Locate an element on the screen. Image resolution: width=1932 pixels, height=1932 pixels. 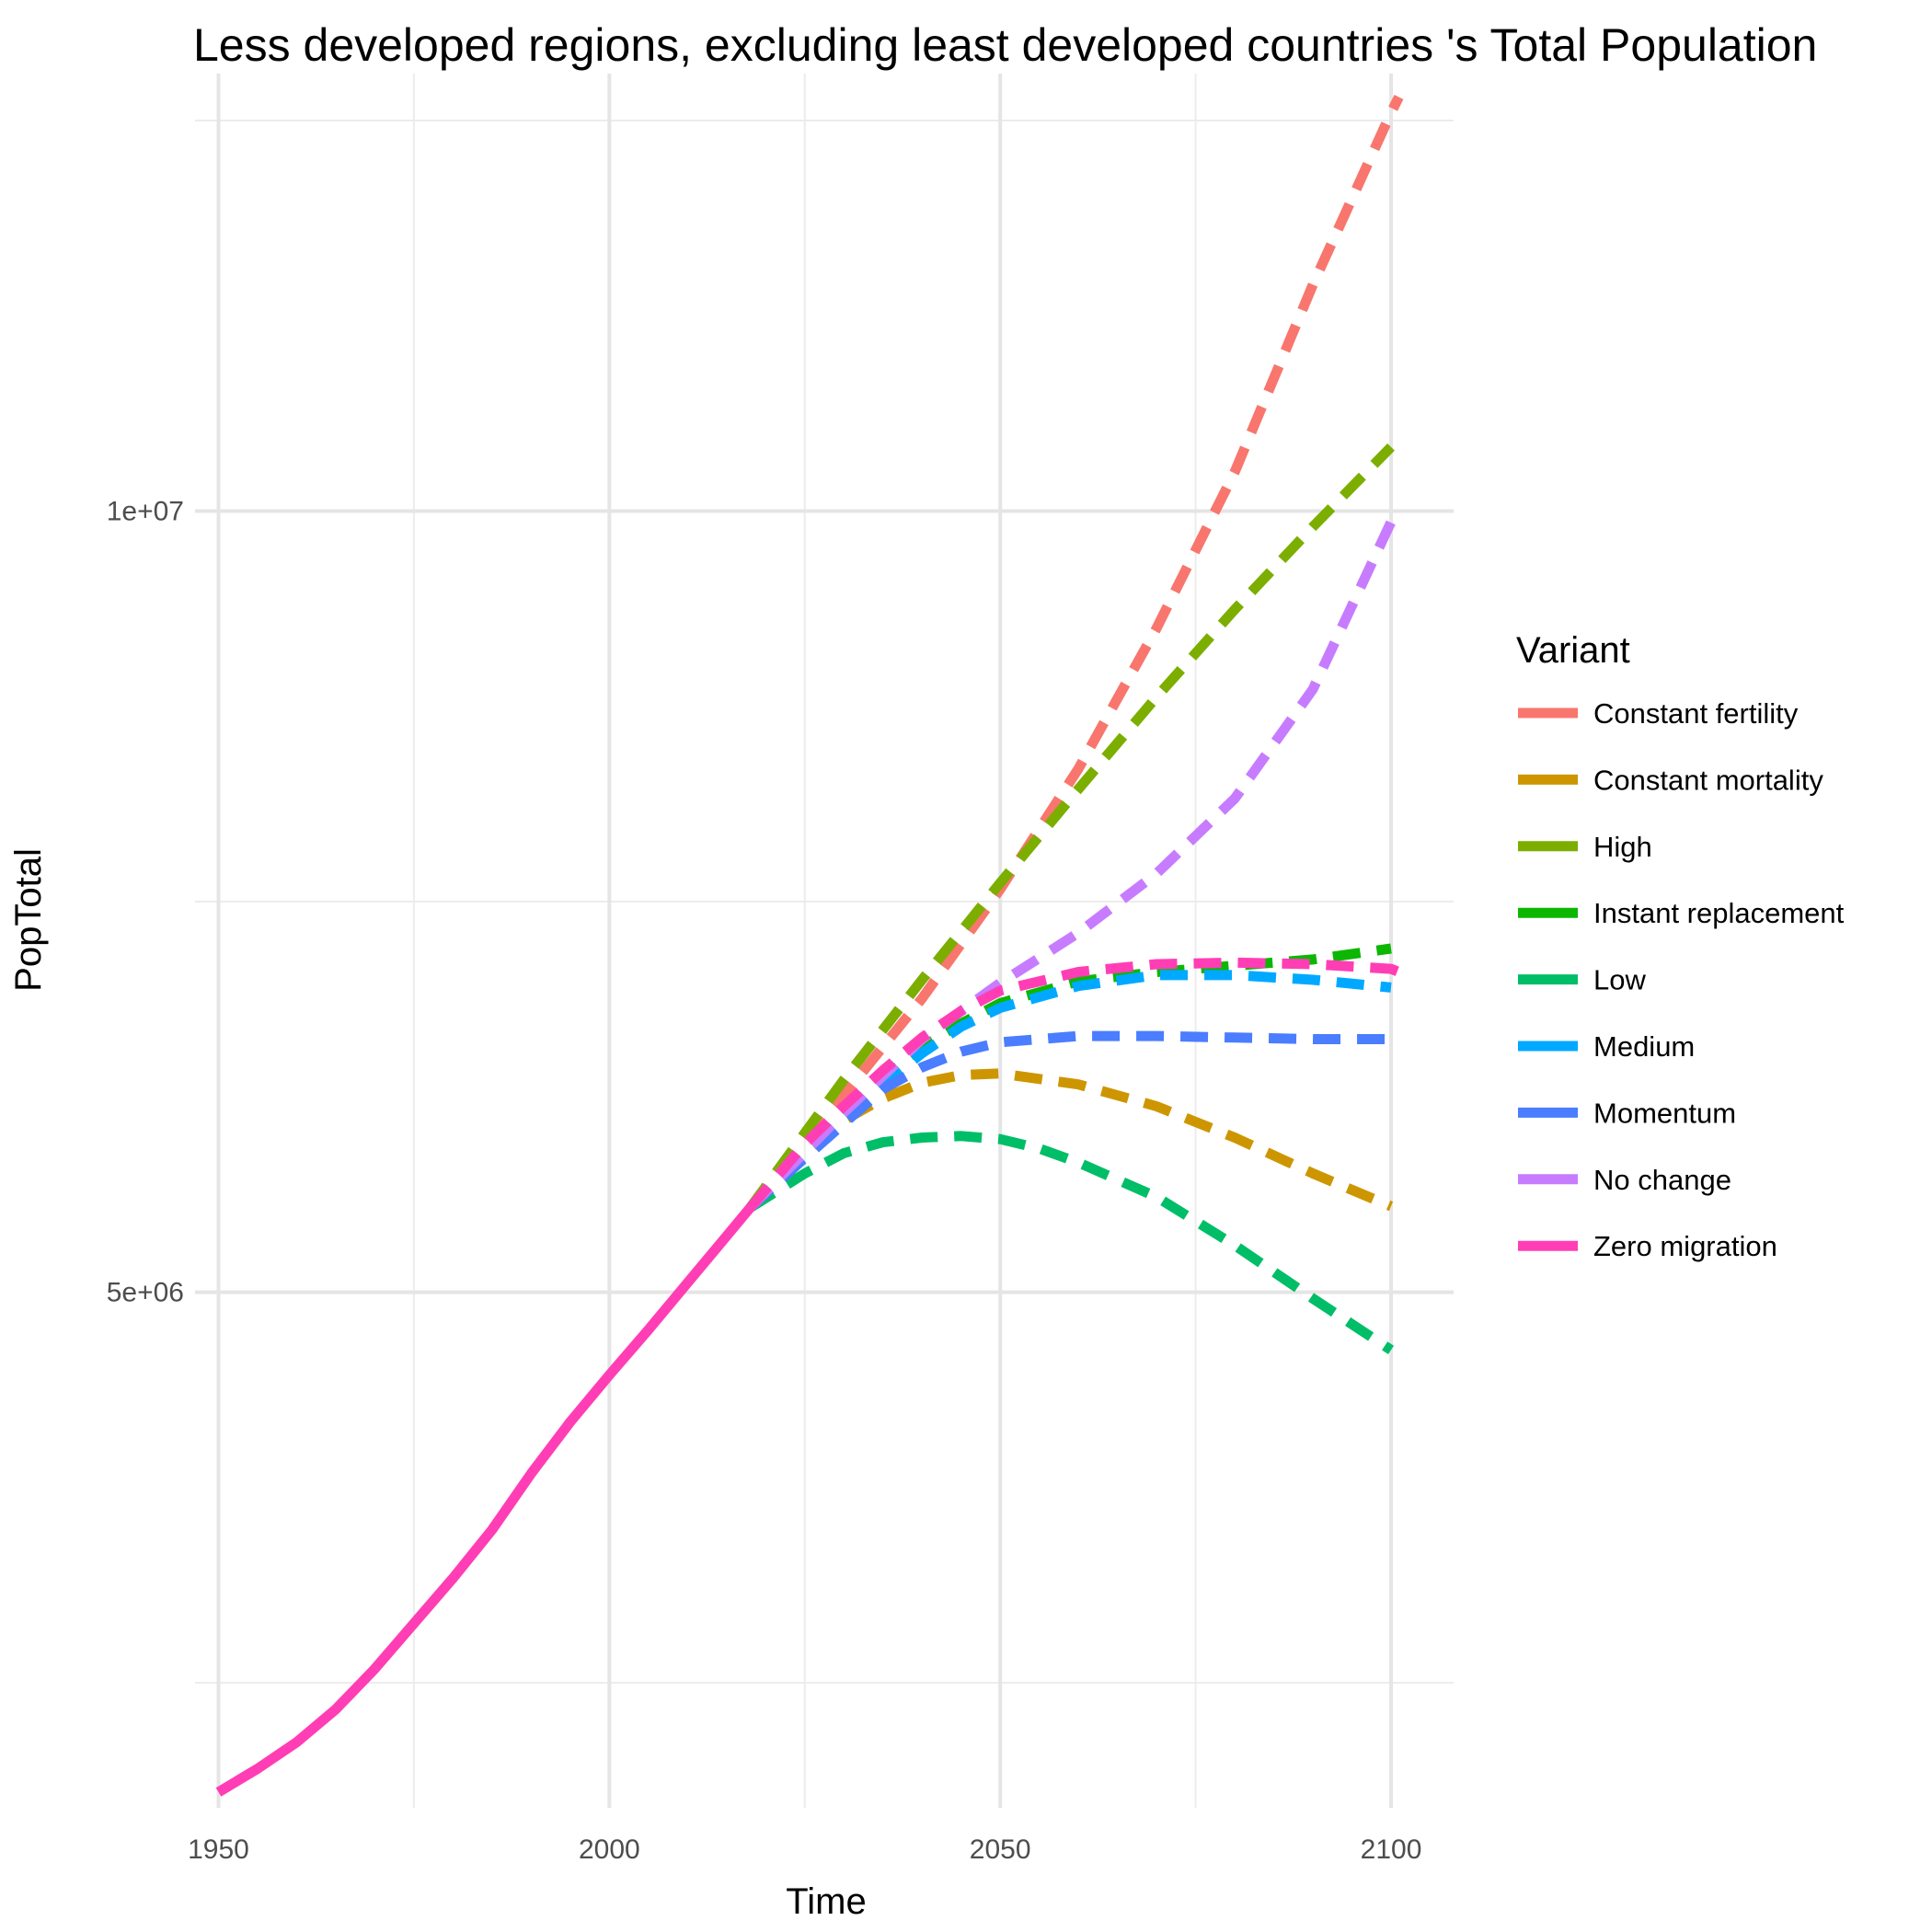
legend-label: Momentum is located at coordinates (1664, 1113).